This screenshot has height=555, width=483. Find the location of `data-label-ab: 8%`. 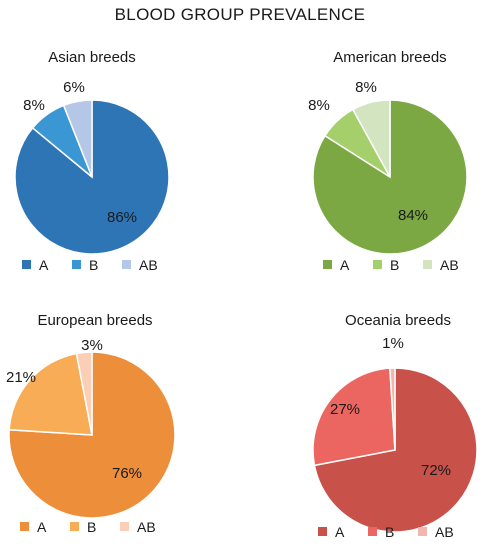

data-label-ab: 8% is located at coordinates (366, 87).